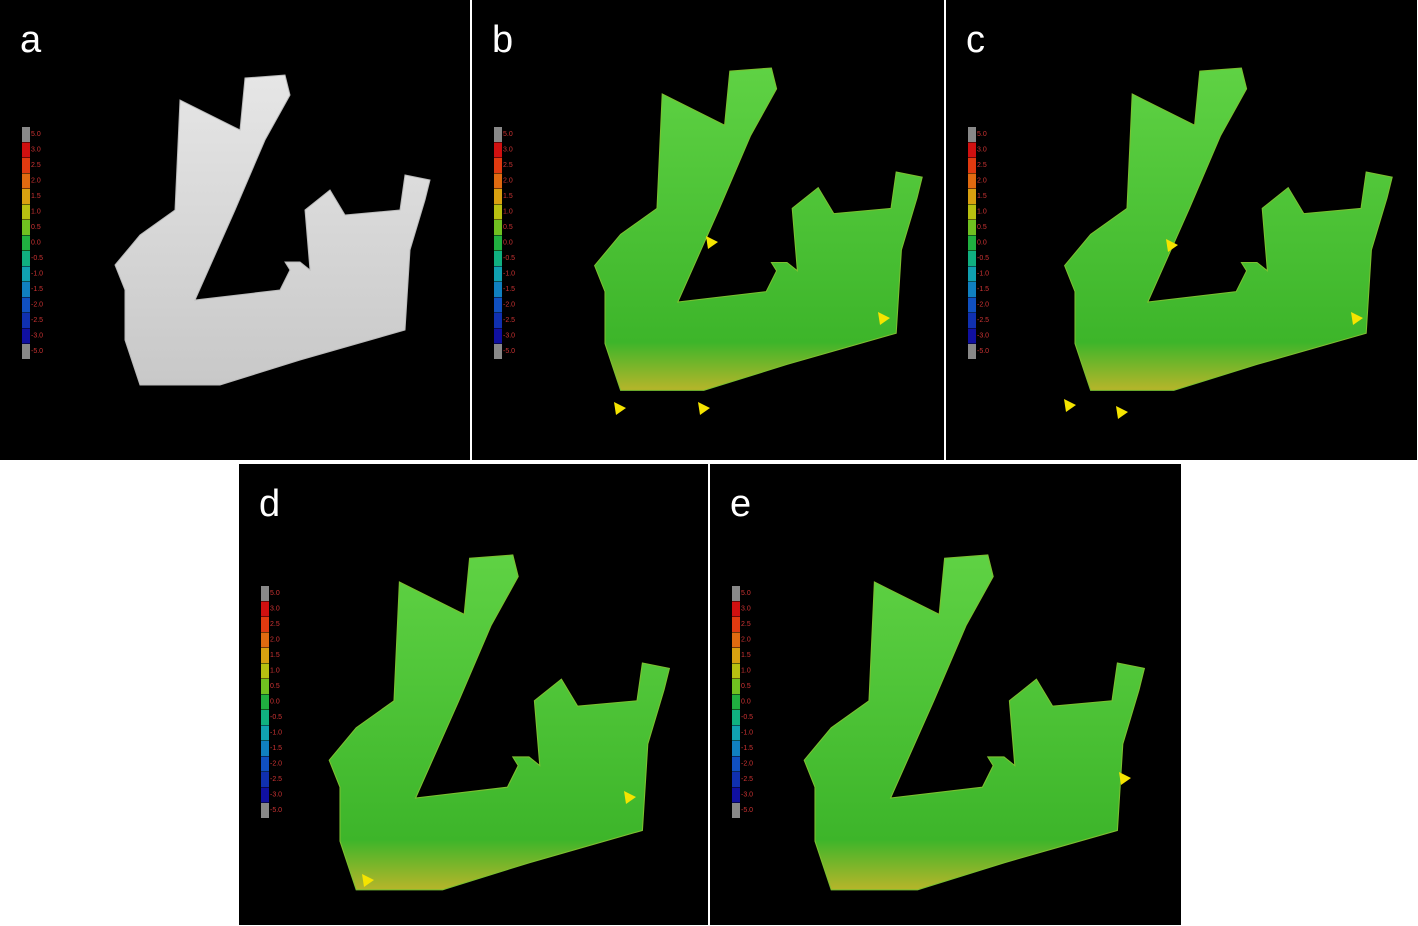 Image resolution: width=1418 pixels, height=926 pixels. What do you see at coordinates (982, 165) in the screenshot?
I see `scale-label: 2.5` at bounding box center [982, 165].